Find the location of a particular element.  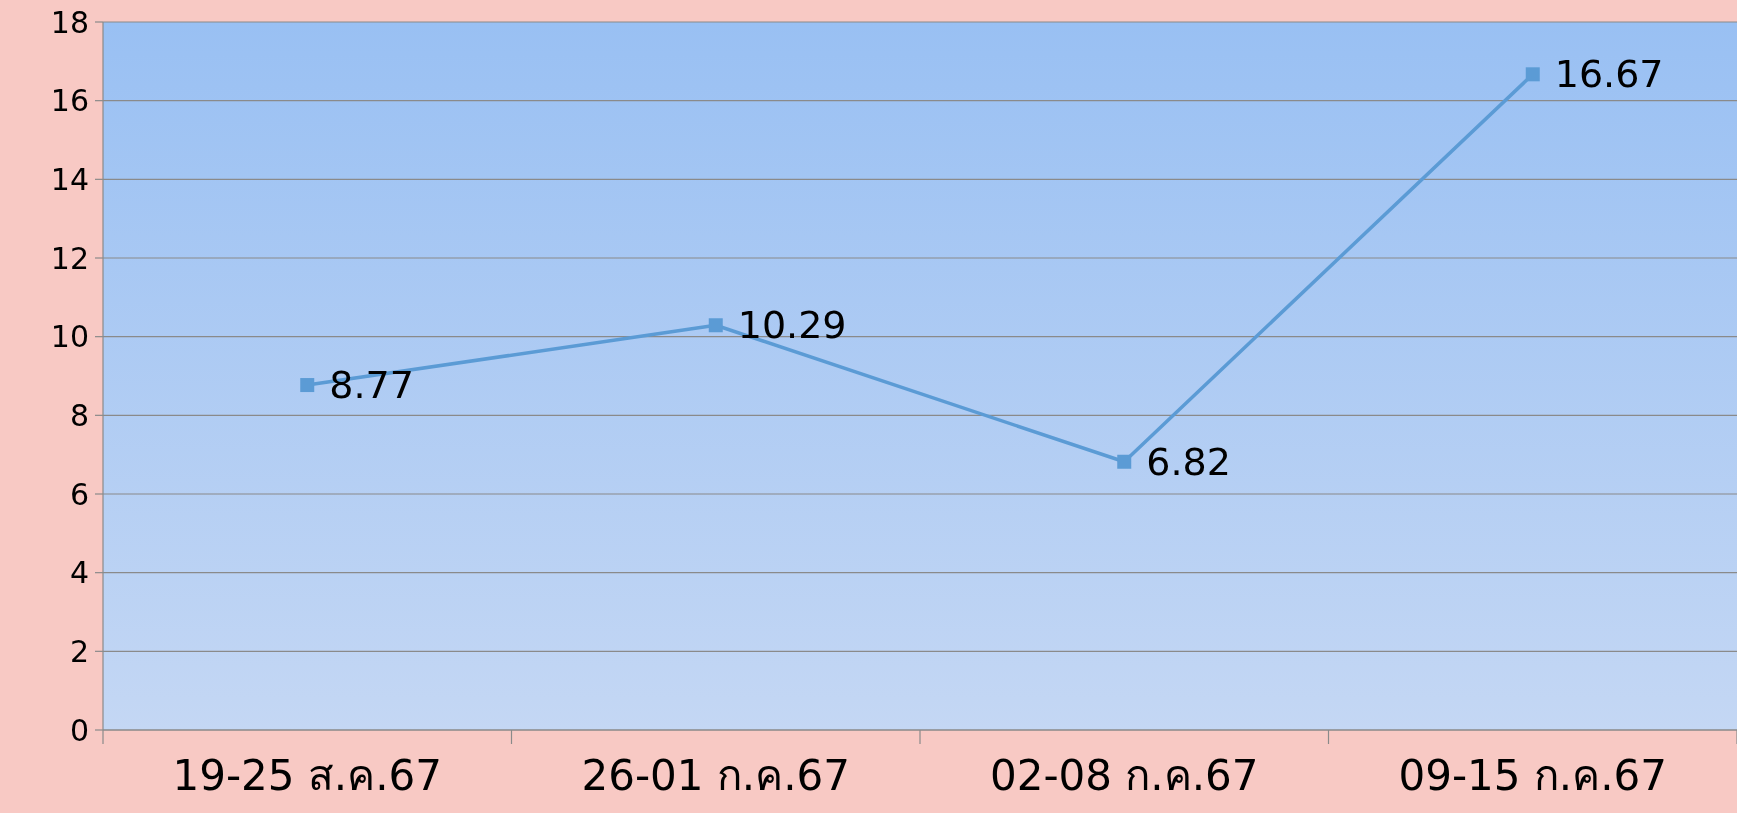

y-tick-label: 12 is located at coordinates (69, 258).